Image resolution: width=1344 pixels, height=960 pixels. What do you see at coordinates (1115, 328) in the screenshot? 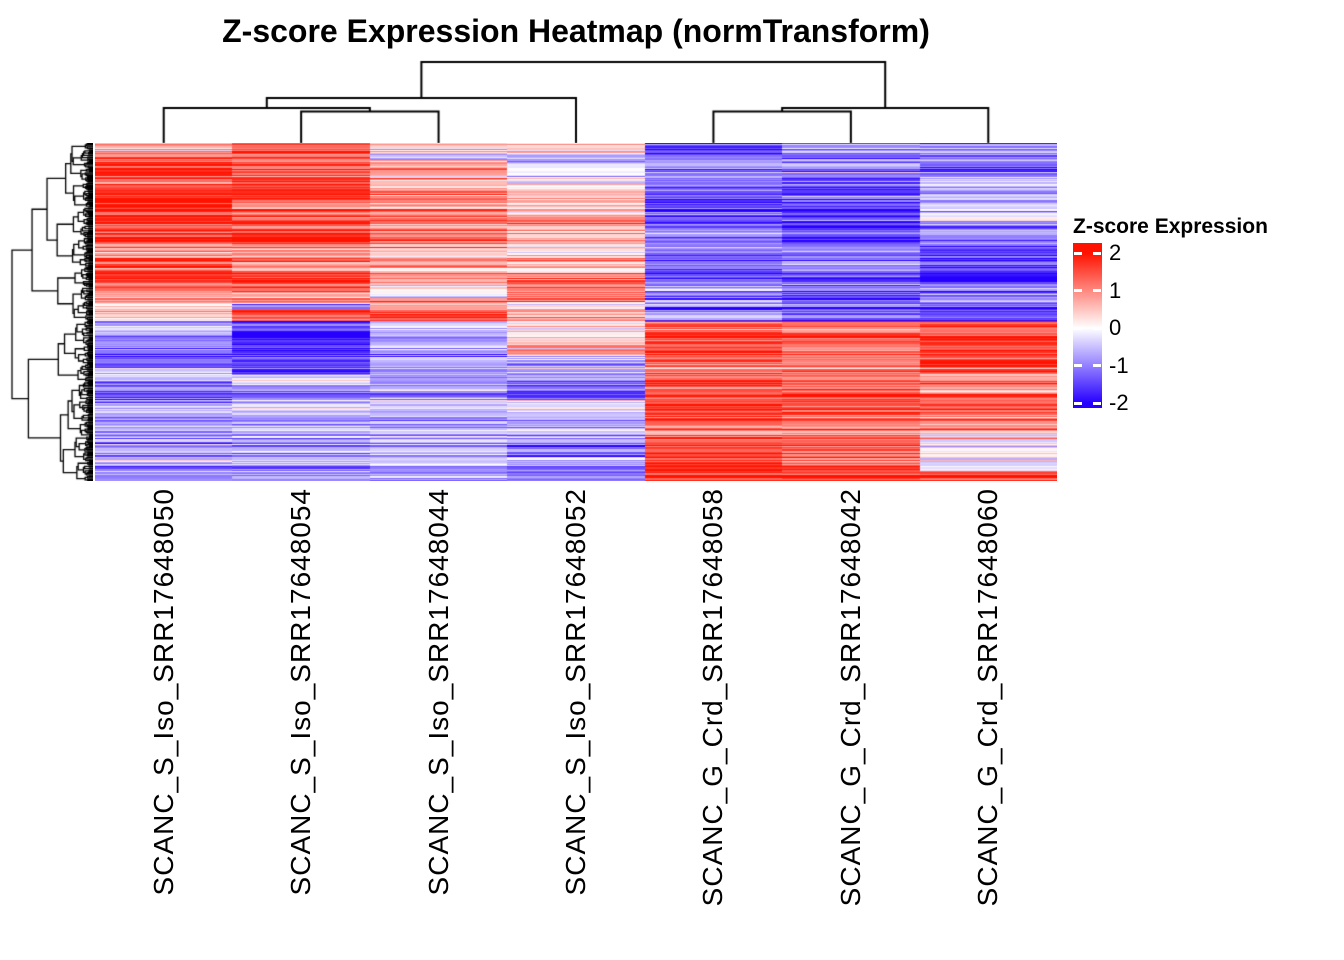
I see `legend-tick-label-0: 0` at bounding box center [1115, 328].